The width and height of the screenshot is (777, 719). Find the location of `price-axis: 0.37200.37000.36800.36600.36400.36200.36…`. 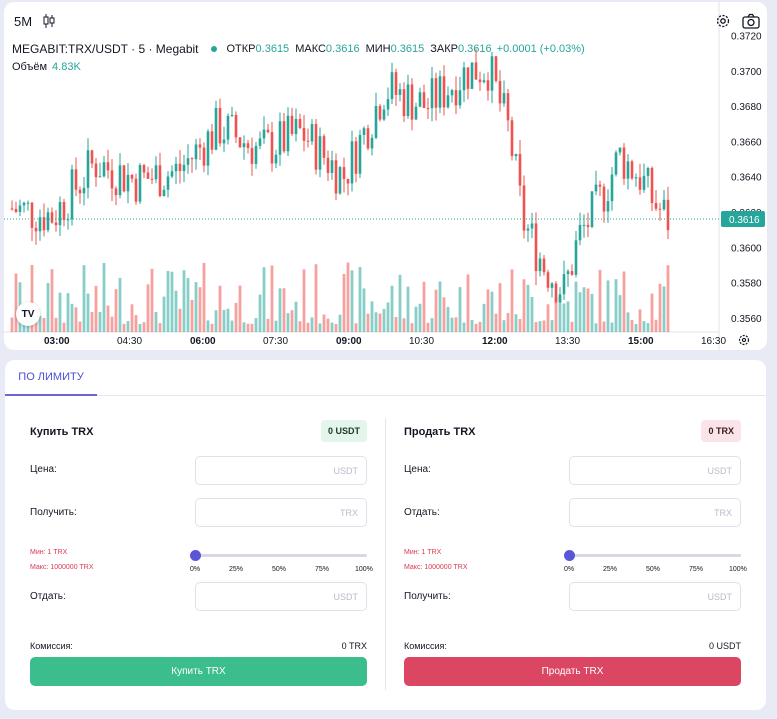

price-axis: 0.37200.37000.36800.36600.36400.36200.36… is located at coordinates (746, 178).